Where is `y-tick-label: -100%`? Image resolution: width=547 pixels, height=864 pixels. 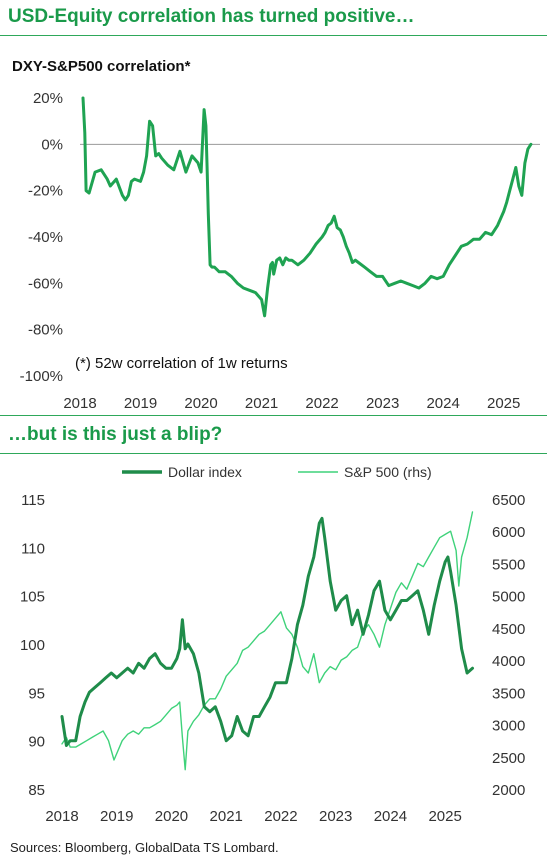
y-tick-label: -100% is located at coordinates (41, 376).